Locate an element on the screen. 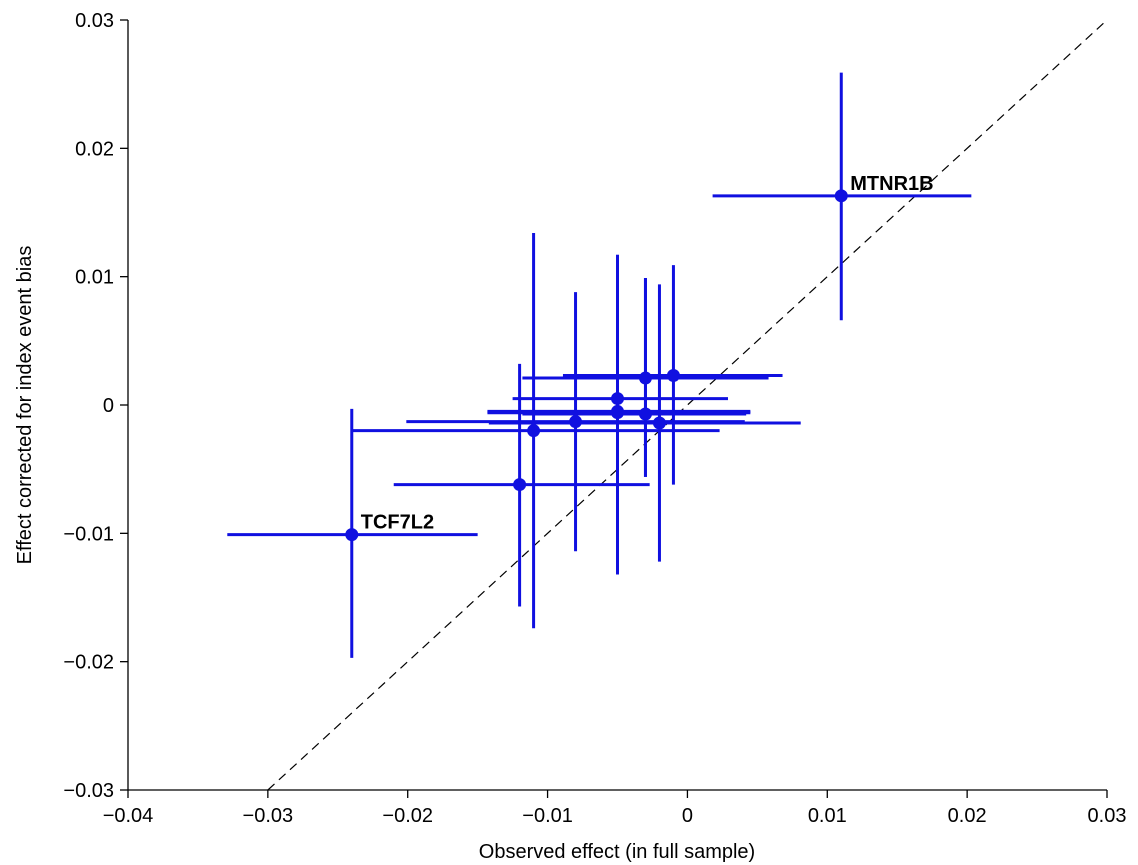 The image size is (1138, 865). x-tick-label: 0.02 is located at coordinates (967, 816).